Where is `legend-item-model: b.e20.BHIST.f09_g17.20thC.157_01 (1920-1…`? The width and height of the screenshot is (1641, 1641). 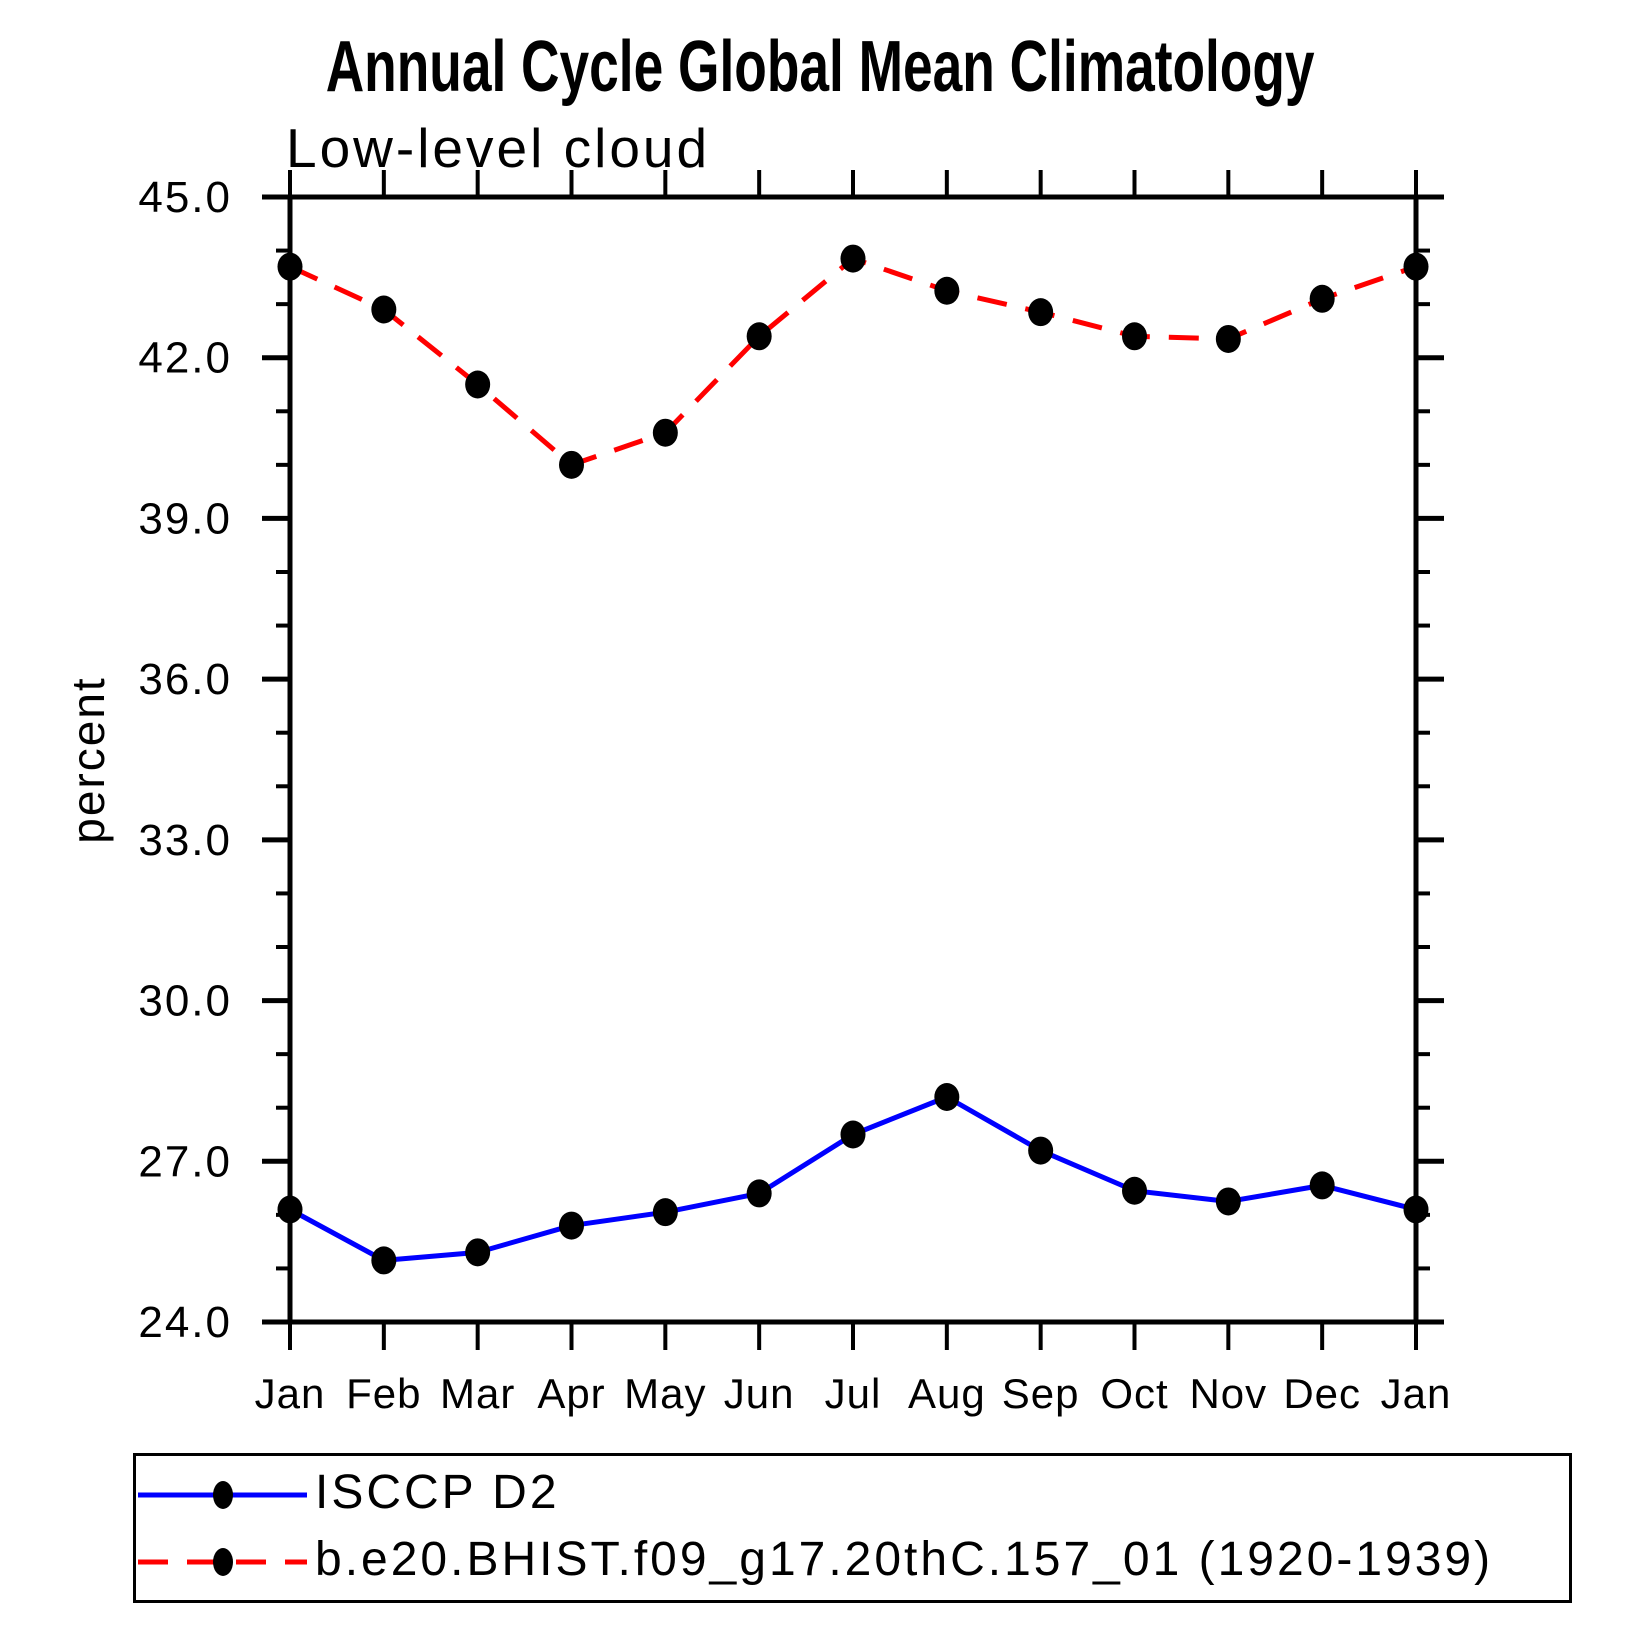
legend-item-model: b.e20.BHIST.f09_g17.20thC.157_01 (1920-1… is located at coordinates (852, 1561).